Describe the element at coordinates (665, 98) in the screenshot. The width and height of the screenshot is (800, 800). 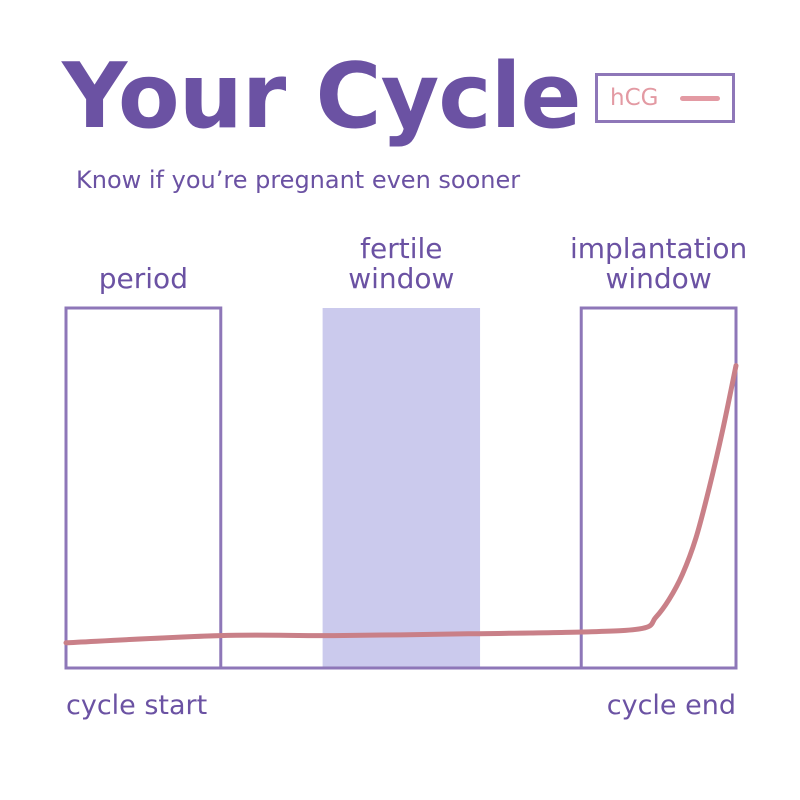
I see `chart-legend: hCG` at that location.